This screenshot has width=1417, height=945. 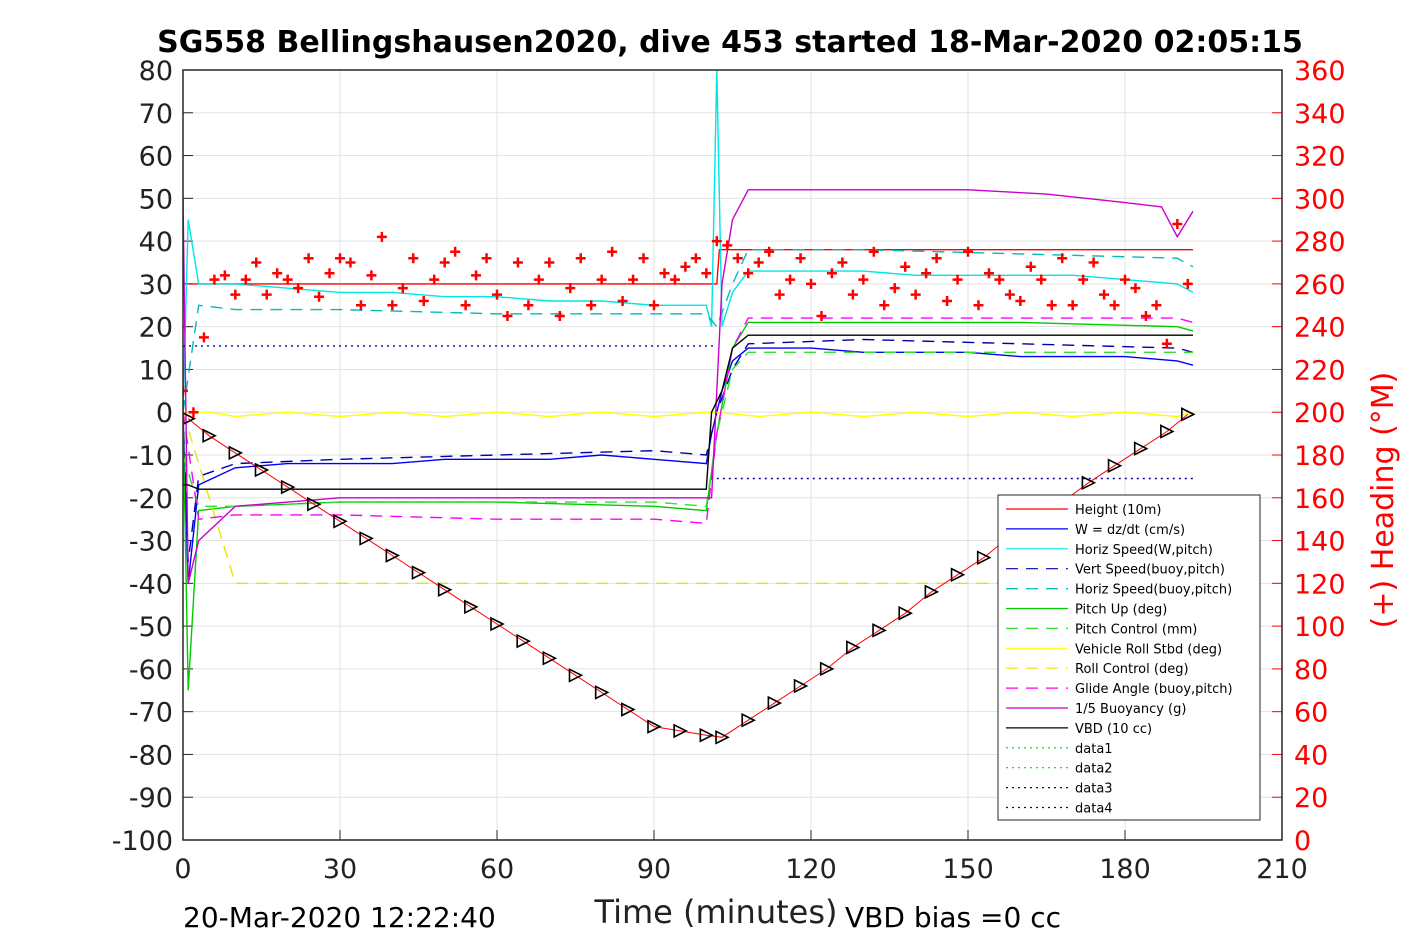 I want to click on legend-label: VBD (10 cc), so click(x=1113, y=729).